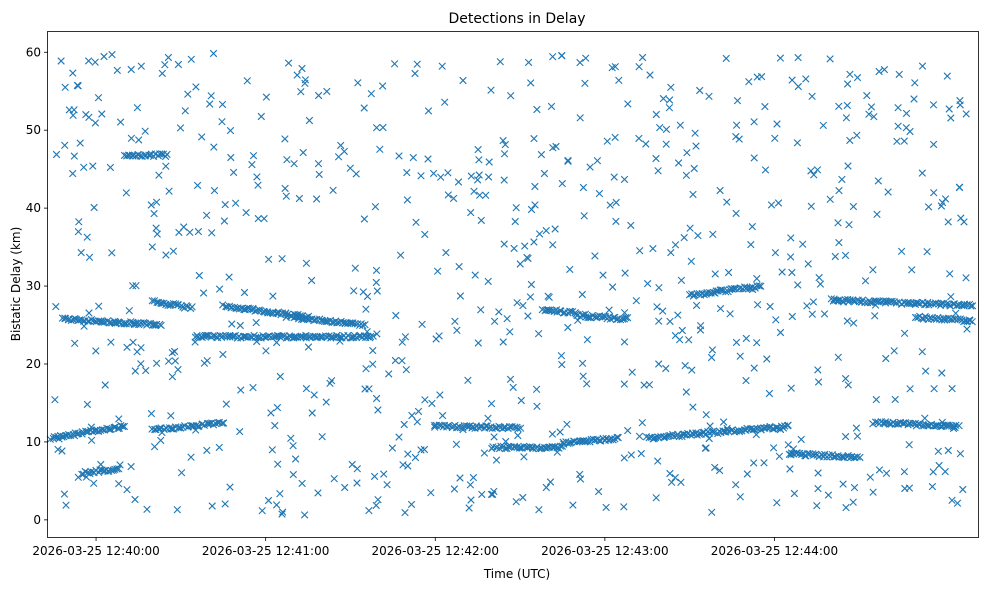 The width and height of the screenshot is (989, 590). What do you see at coordinates (33, 286) in the screenshot?
I see `y-tick-label: 30` at bounding box center [33, 286].